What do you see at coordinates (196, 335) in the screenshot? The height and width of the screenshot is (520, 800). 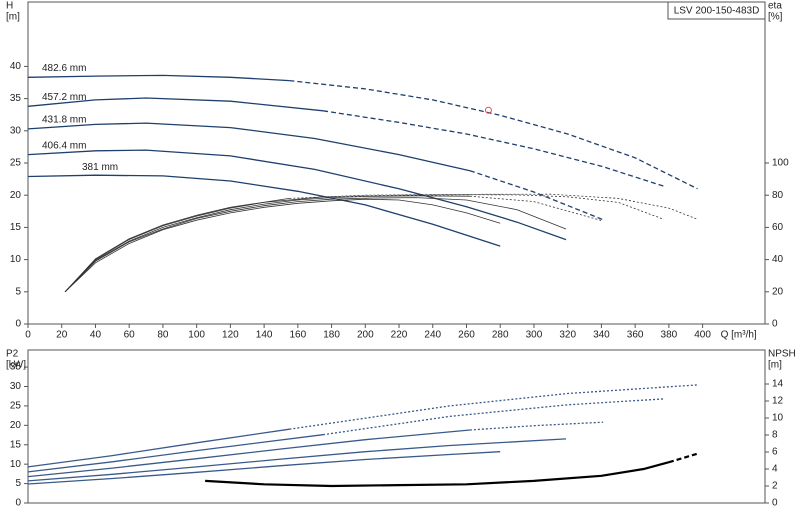 I see `x-tick-label: 100` at bounding box center [196, 335].